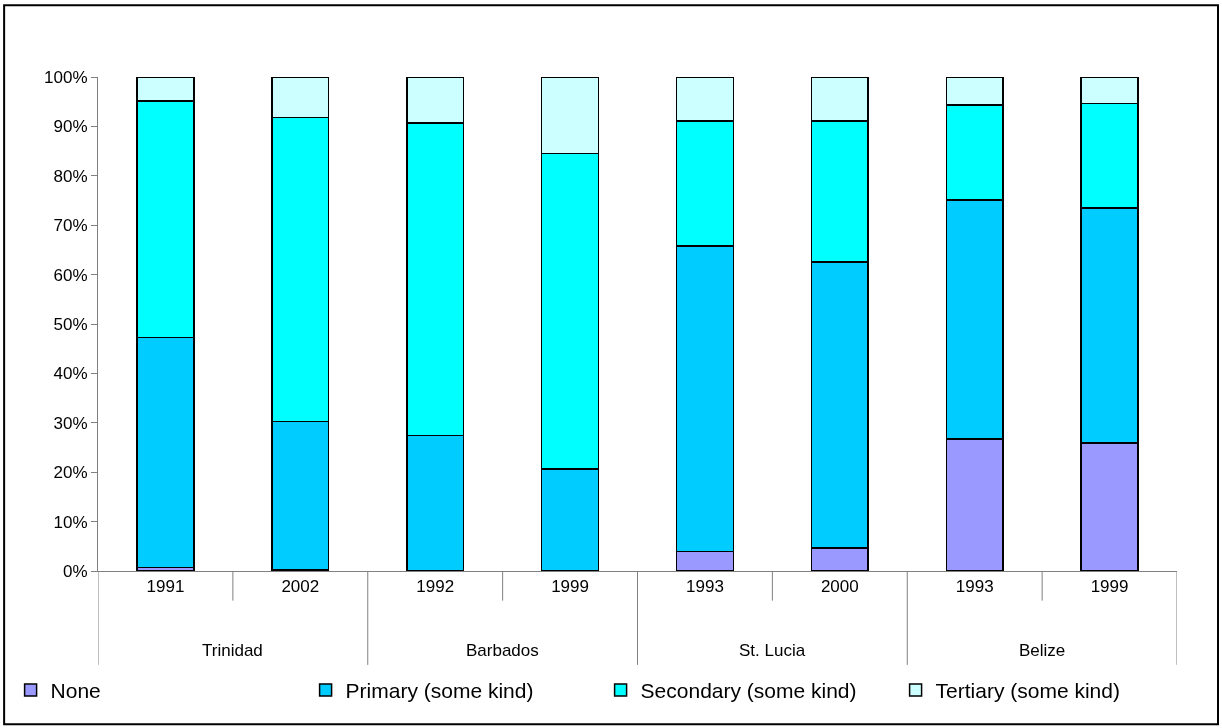  I want to click on y-tick-label: 20%, so click(70, 473).